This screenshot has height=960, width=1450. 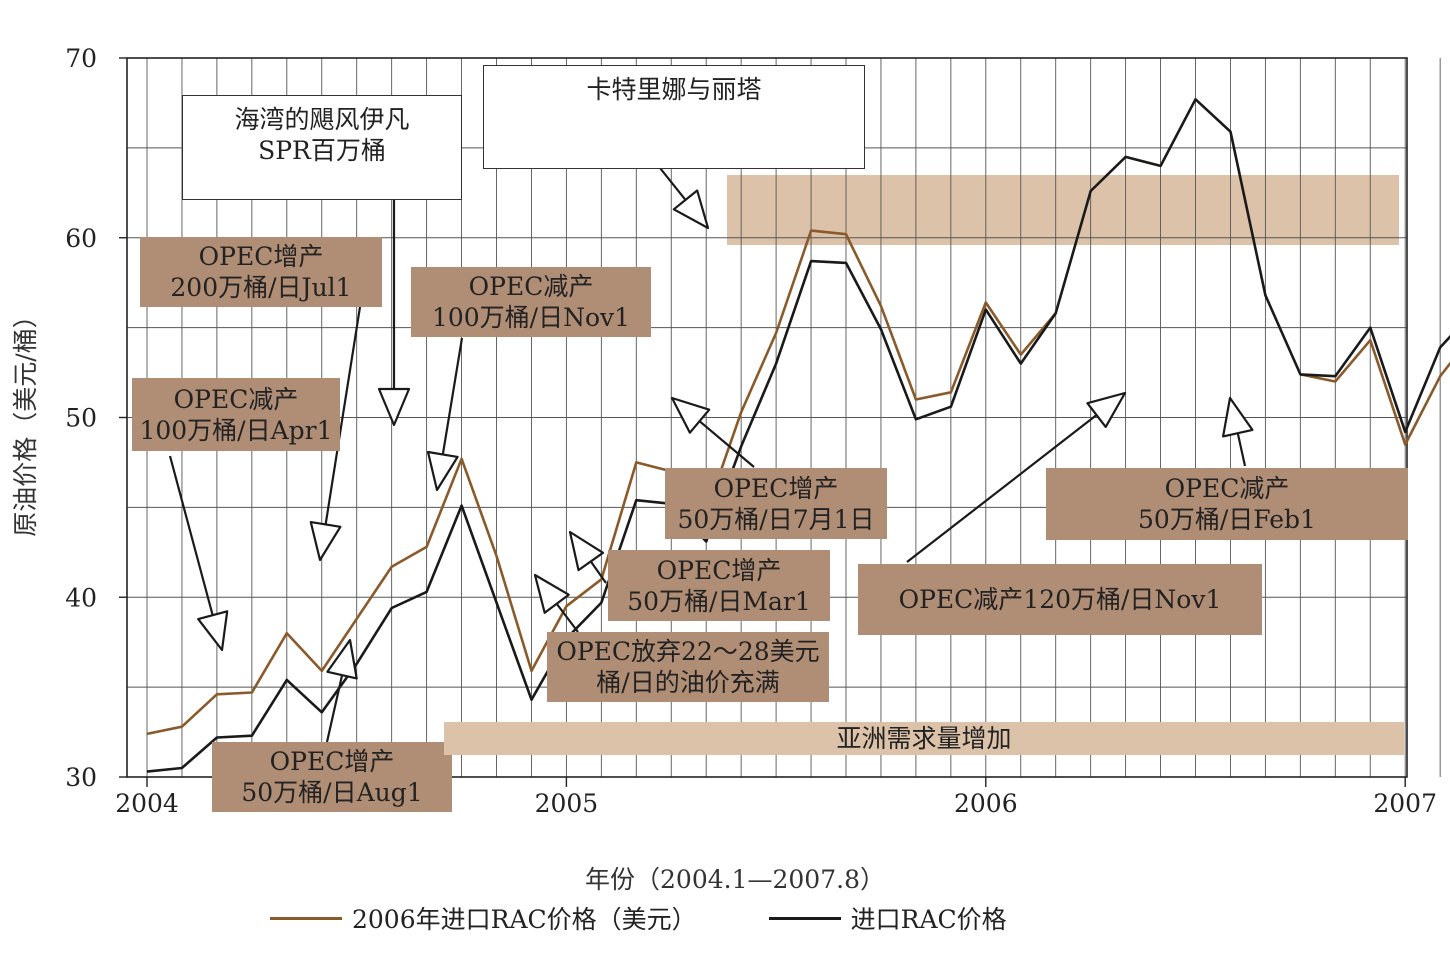 What do you see at coordinates (674, 117) in the screenshot?
I see `annotation-katrina-rita: 卡特里娜与丽塔` at bounding box center [674, 117].